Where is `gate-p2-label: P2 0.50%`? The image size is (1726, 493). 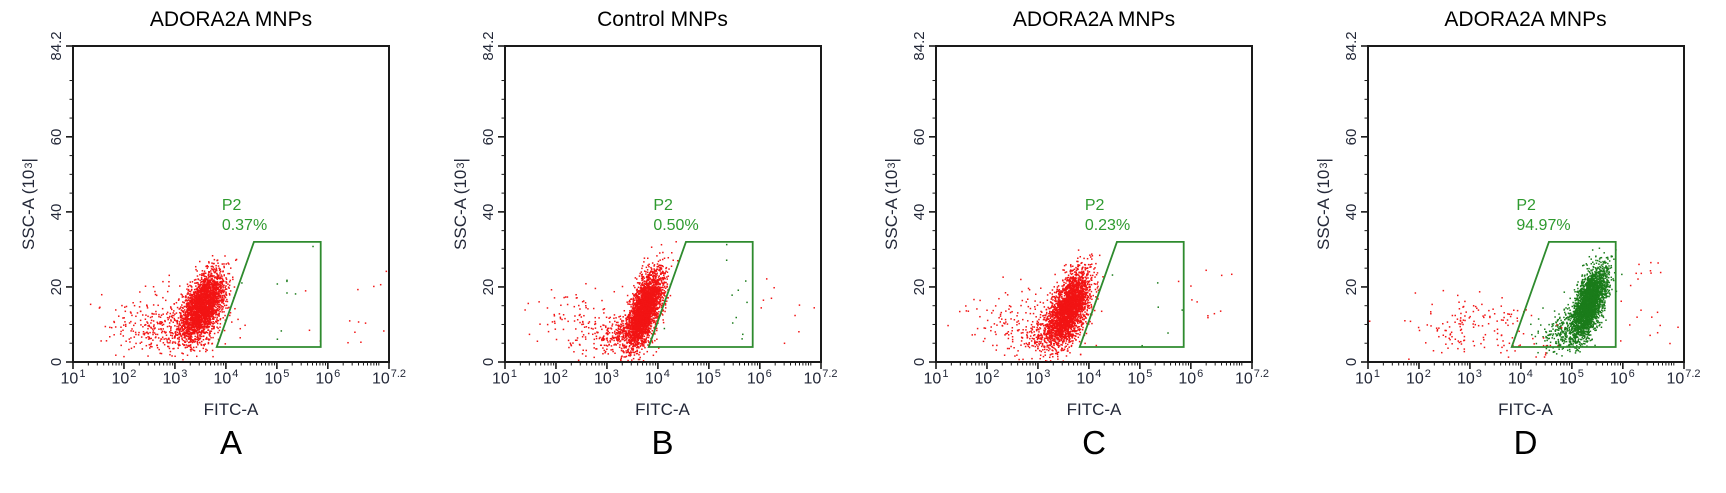
gate-p2-label: P2 0.50% is located at coordinates (675, 216).